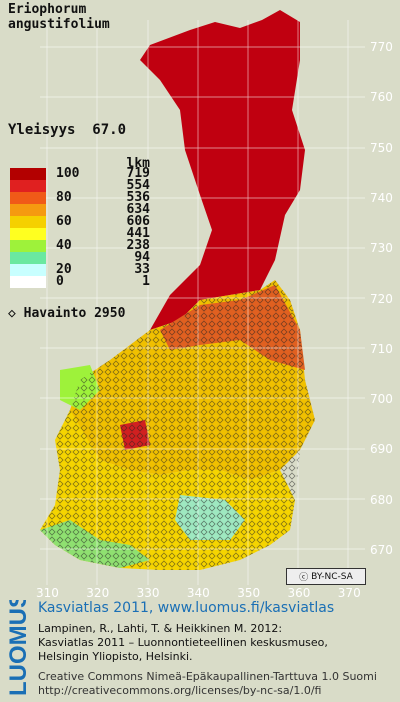 This screenshot has height=702, width=400. I want to click on frequency-readout: Yleisyys 67.0, so click(67, 130).